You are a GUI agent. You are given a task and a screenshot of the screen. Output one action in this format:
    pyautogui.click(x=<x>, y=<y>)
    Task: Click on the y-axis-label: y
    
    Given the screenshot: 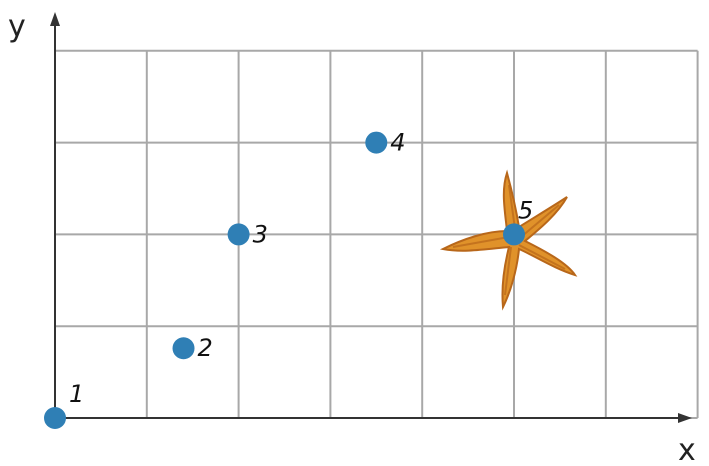 What is the action you would take?
    pyautogui.click(x=17, y=26)
    